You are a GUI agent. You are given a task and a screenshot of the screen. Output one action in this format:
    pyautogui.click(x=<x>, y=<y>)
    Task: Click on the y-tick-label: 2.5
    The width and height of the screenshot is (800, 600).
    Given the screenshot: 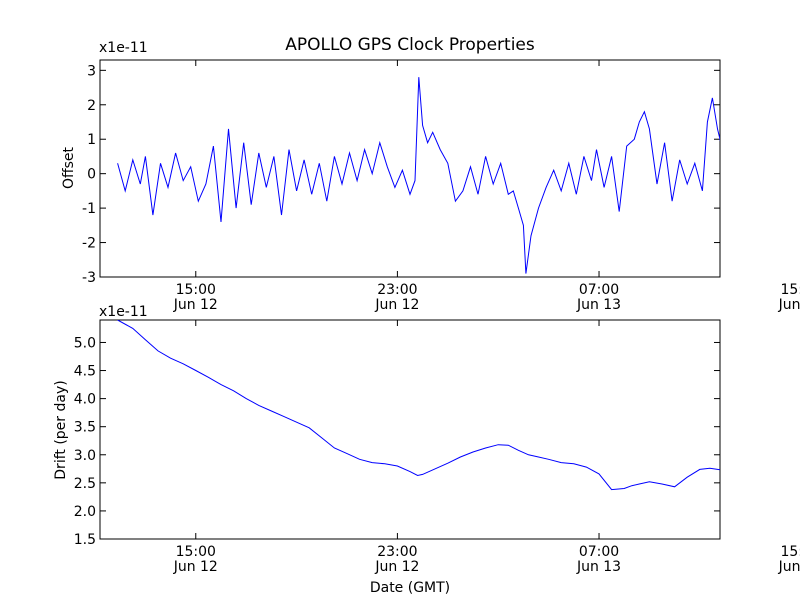 What is the action you would take?
    pyautogui.click(x=85, y=484)
    